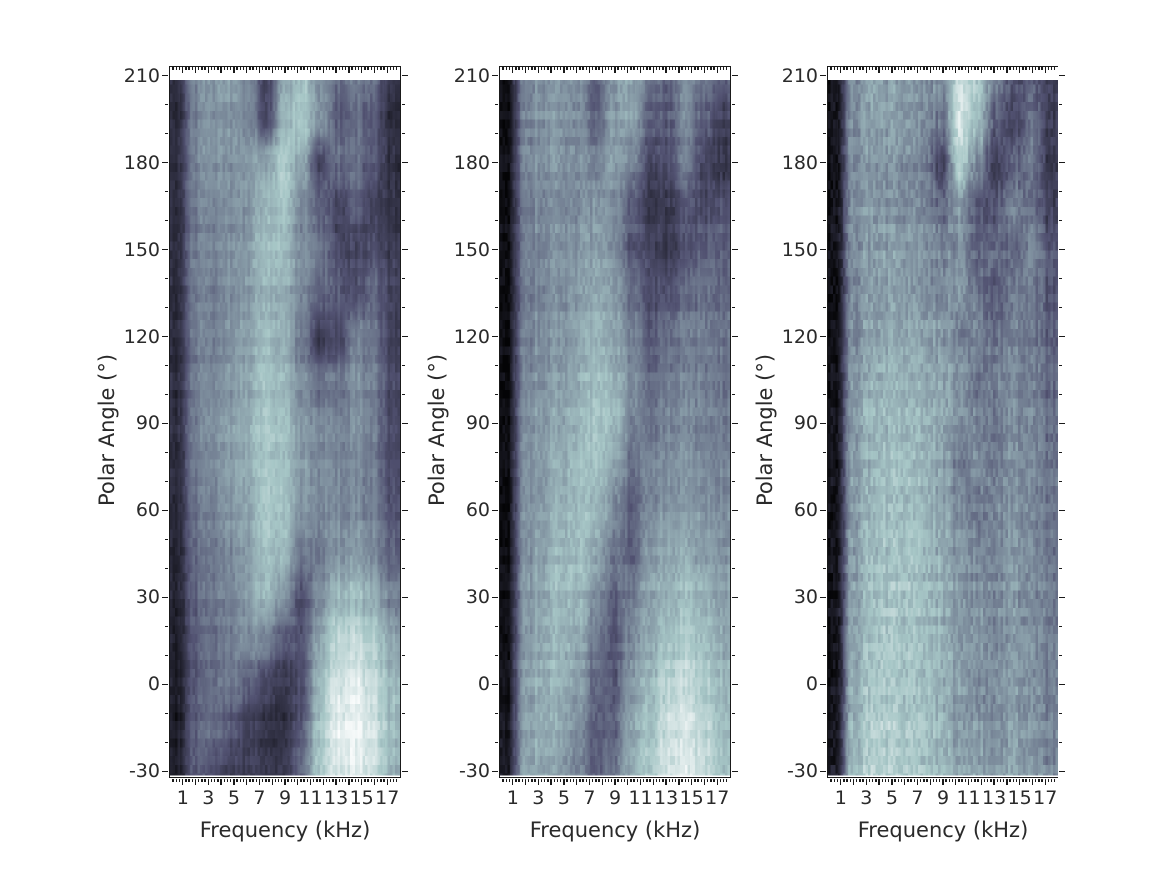 The image size is (1167, 875). What do you see at coordinates (471, 75) in the screenshot?
I see `y-tick-label: 210` at bounding box center [471, 75].